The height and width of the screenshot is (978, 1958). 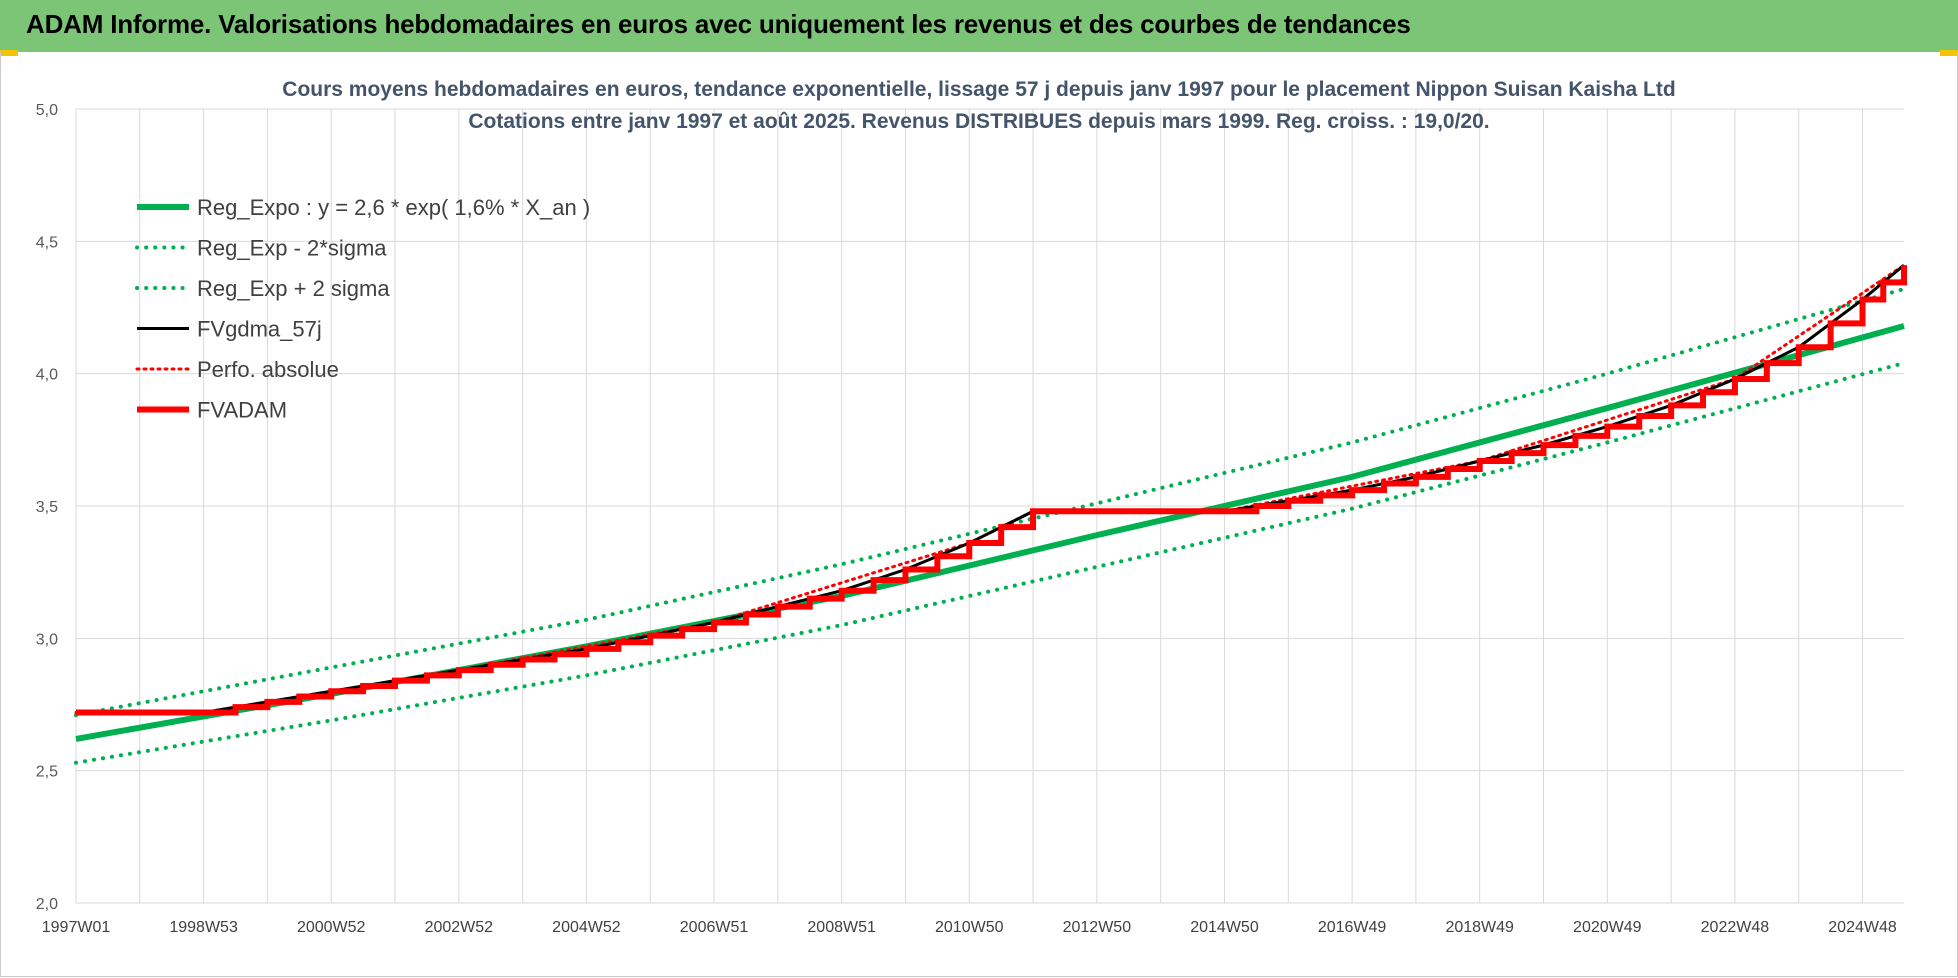 What do you see at coordinates (47, 110) in the screenshot?
I see `y-tick-label: 5,0` at bounding box center [47, 110].